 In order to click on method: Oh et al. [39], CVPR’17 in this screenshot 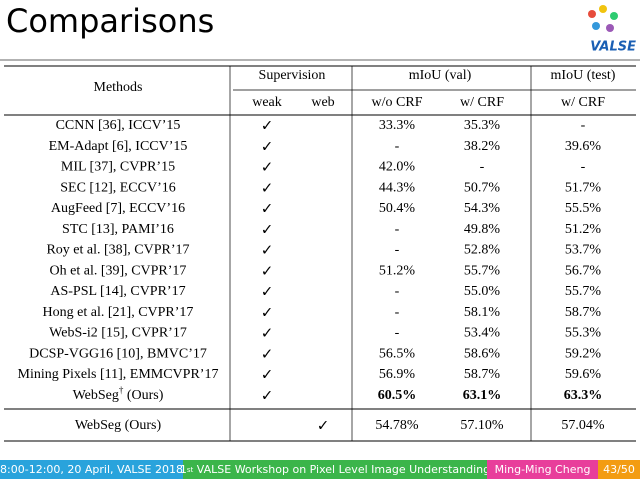, I will do `click(118, 270)`.